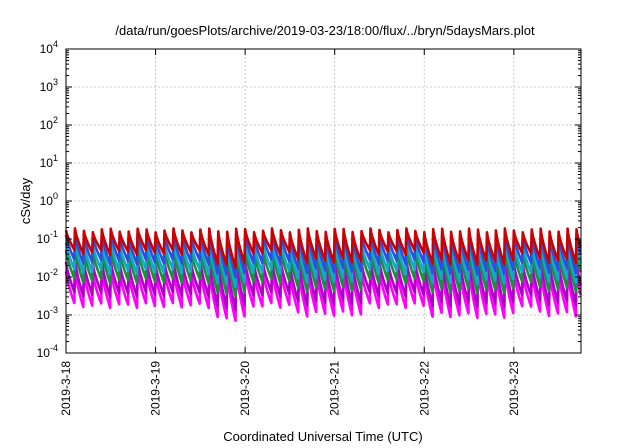 This screenshot has height=448, width=640. What do you see at coordinates (49, 47) in the screenshot?
I see `y-tick-label: 10⁴` at bounding box center [49, 47].